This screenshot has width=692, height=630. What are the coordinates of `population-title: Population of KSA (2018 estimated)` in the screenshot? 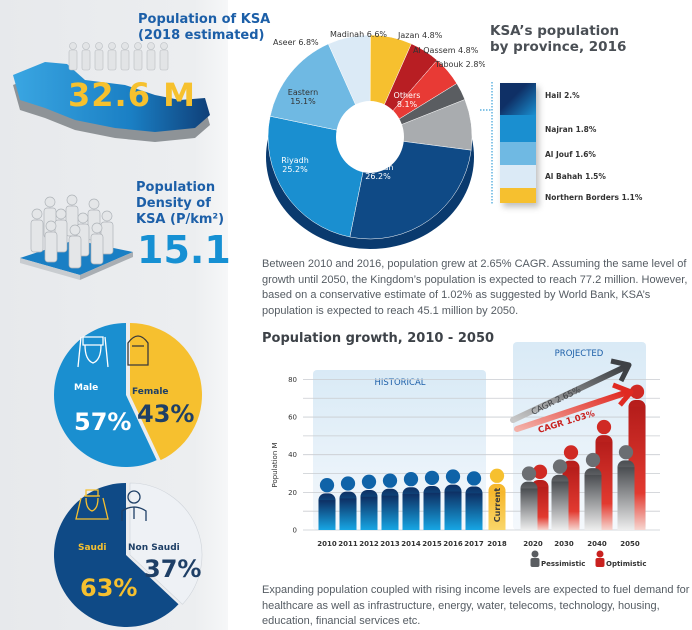 It's located at (204, 28).